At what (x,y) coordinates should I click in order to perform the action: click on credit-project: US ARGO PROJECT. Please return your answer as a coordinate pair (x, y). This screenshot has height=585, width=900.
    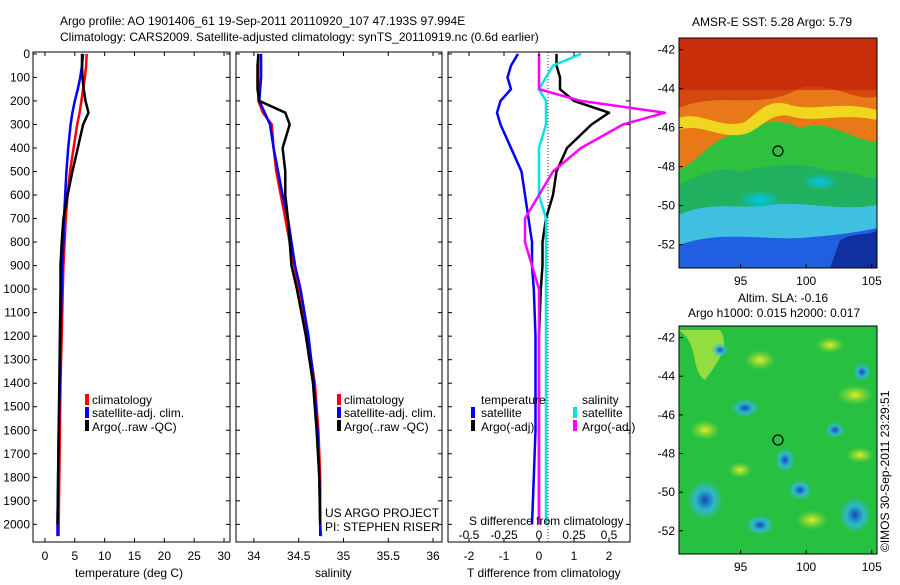
    Looking at the image, I should click on (382, 513).